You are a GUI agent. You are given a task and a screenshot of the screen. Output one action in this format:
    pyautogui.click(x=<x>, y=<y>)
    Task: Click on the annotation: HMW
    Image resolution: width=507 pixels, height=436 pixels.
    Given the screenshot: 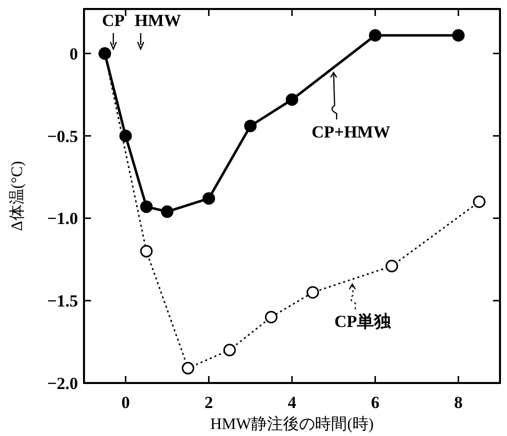 What is the action you would take?
    pyautogui.click(x=157, y=20)
    